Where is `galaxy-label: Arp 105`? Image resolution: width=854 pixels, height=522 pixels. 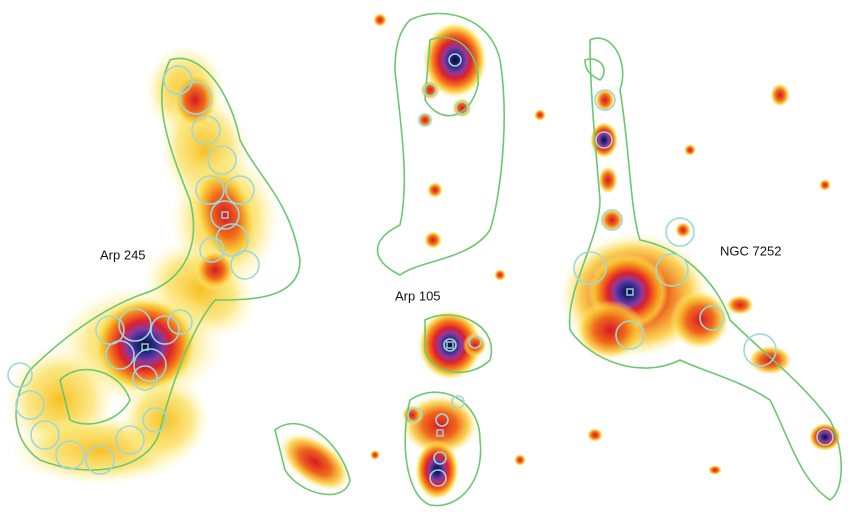
galaxy-label: Arp 105 is located at coordinates (418, 295).